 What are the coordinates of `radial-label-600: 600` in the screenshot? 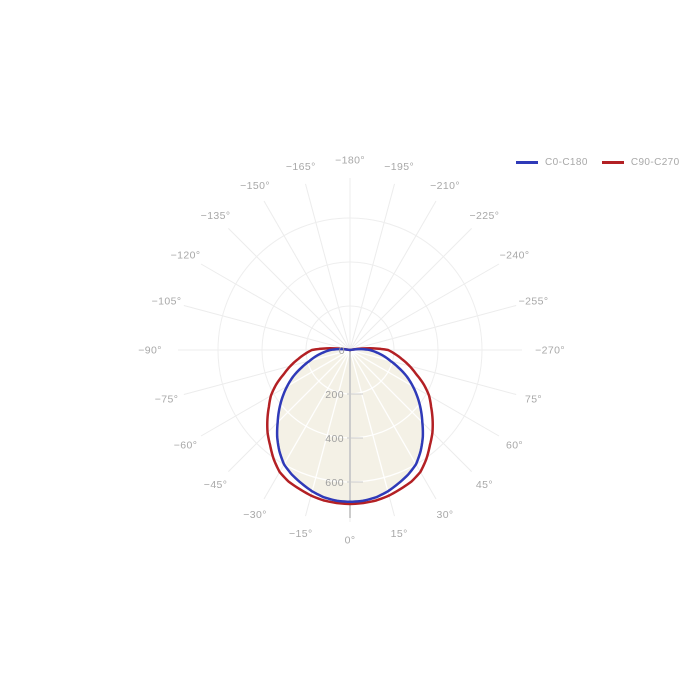 It's located at (334, 483).